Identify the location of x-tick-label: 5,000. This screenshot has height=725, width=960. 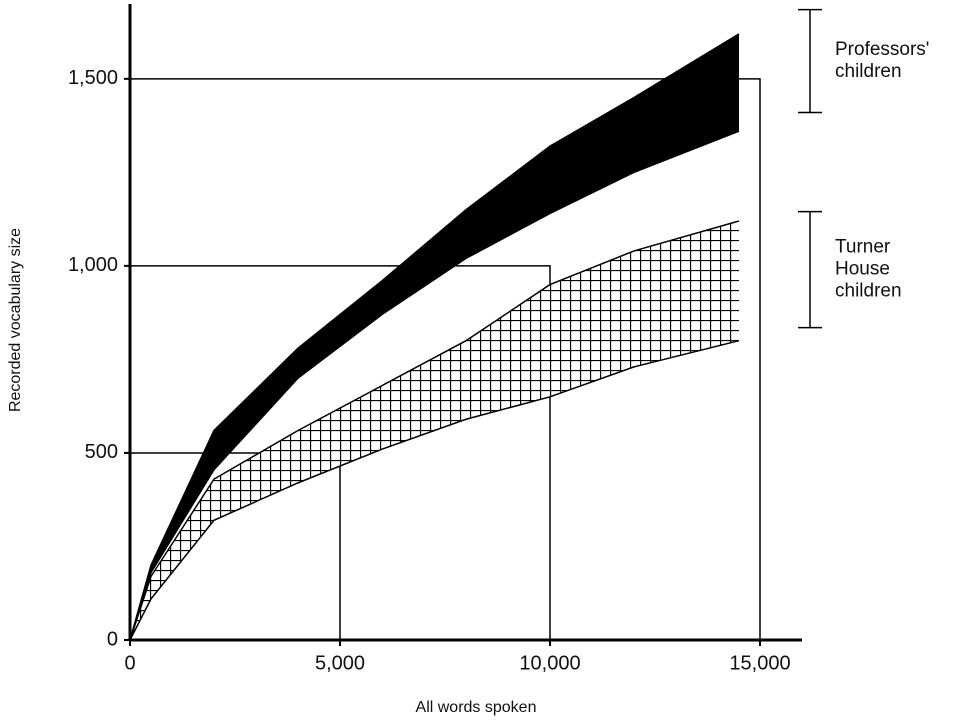
(340, 663).